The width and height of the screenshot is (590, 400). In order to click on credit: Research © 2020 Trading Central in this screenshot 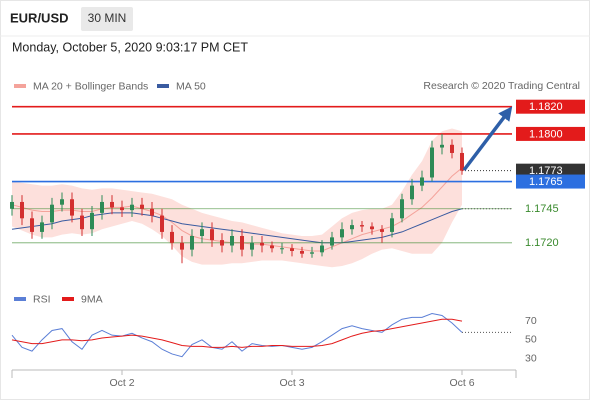, I will do `click(501, 86)`.